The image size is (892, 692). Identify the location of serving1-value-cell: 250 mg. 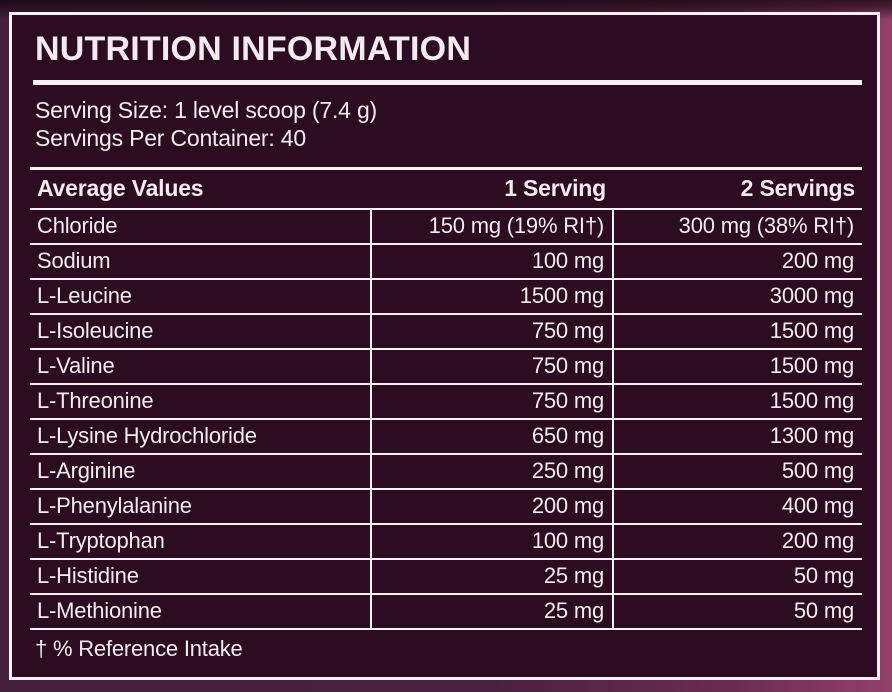
(492, 471).